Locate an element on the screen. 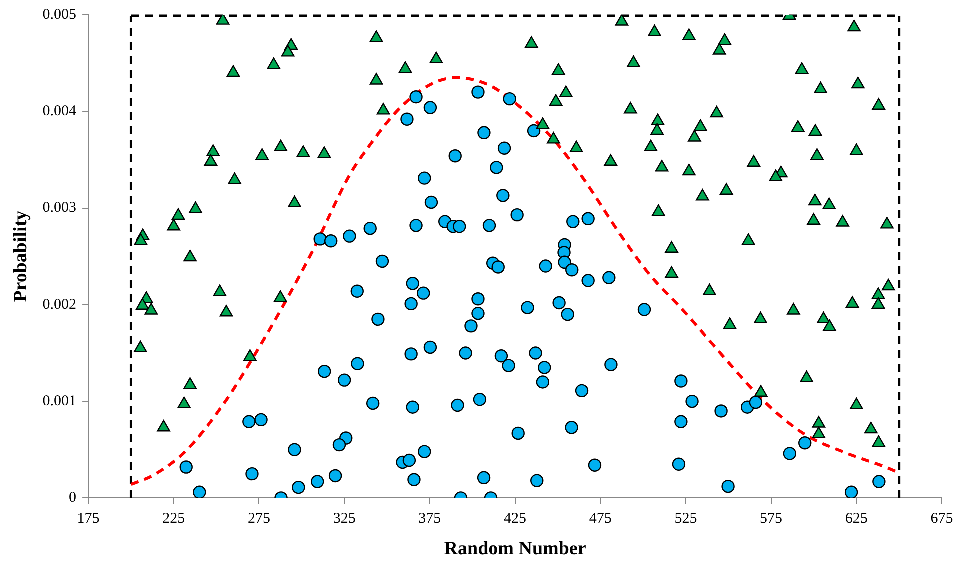 Image resolution: width=960 pixels, height=569 pixels. x-tick-label: 225 is located at coordinates (174, 519).